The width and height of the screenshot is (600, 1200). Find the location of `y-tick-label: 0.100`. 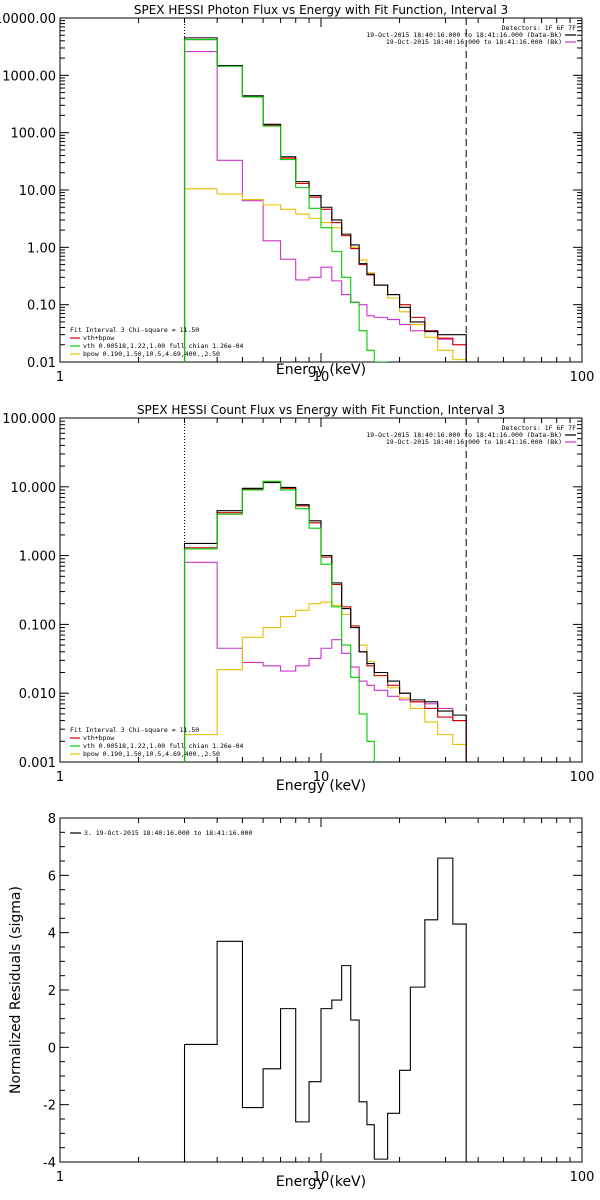

y-tick-label: 0.100 is located at coordinates (37, 625).